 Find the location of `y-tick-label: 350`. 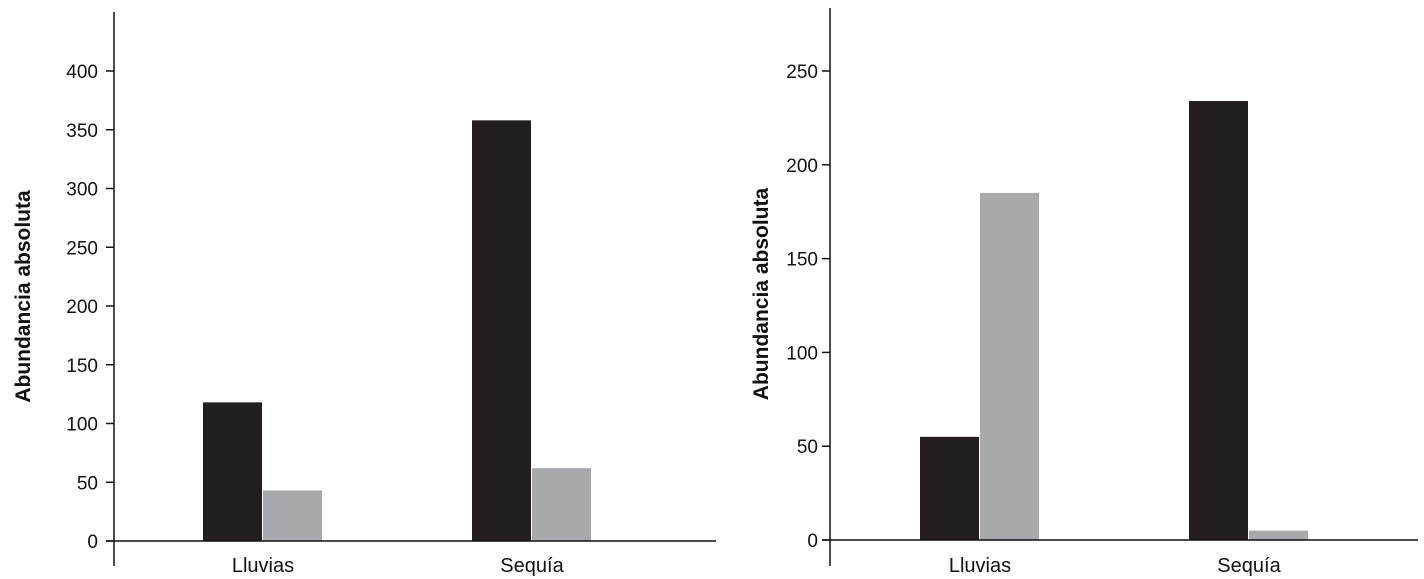

y-tick-label: 350 is located at coordinates (82, 131).